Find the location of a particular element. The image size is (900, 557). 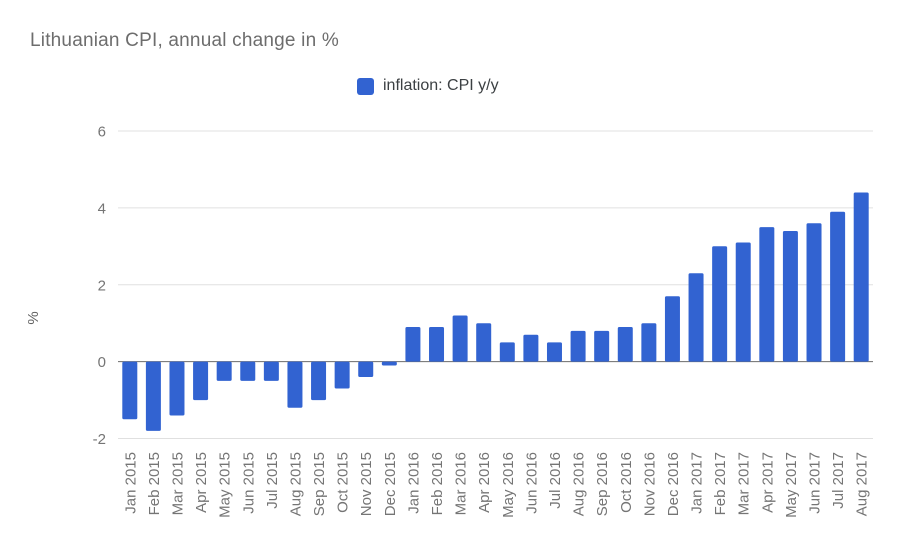

y-tick-label: 6 is located at coordinates (102, 132).